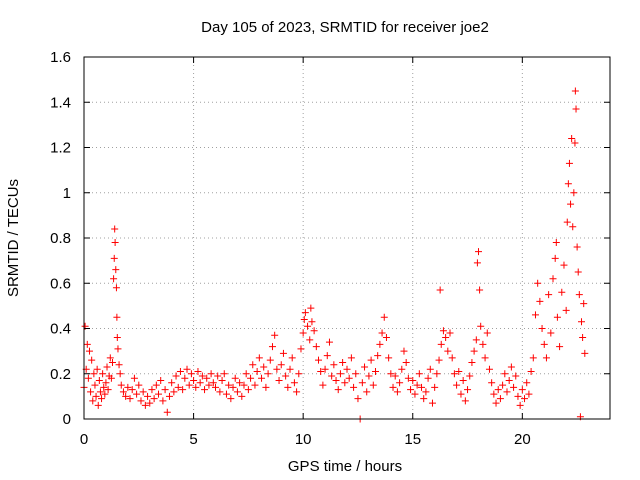 This screenshot has height=480, width=640. What do you see at coordinates (67, 193) in the screenshot?
I see `y-tick-label: 1` at bounding box center [67, 193].